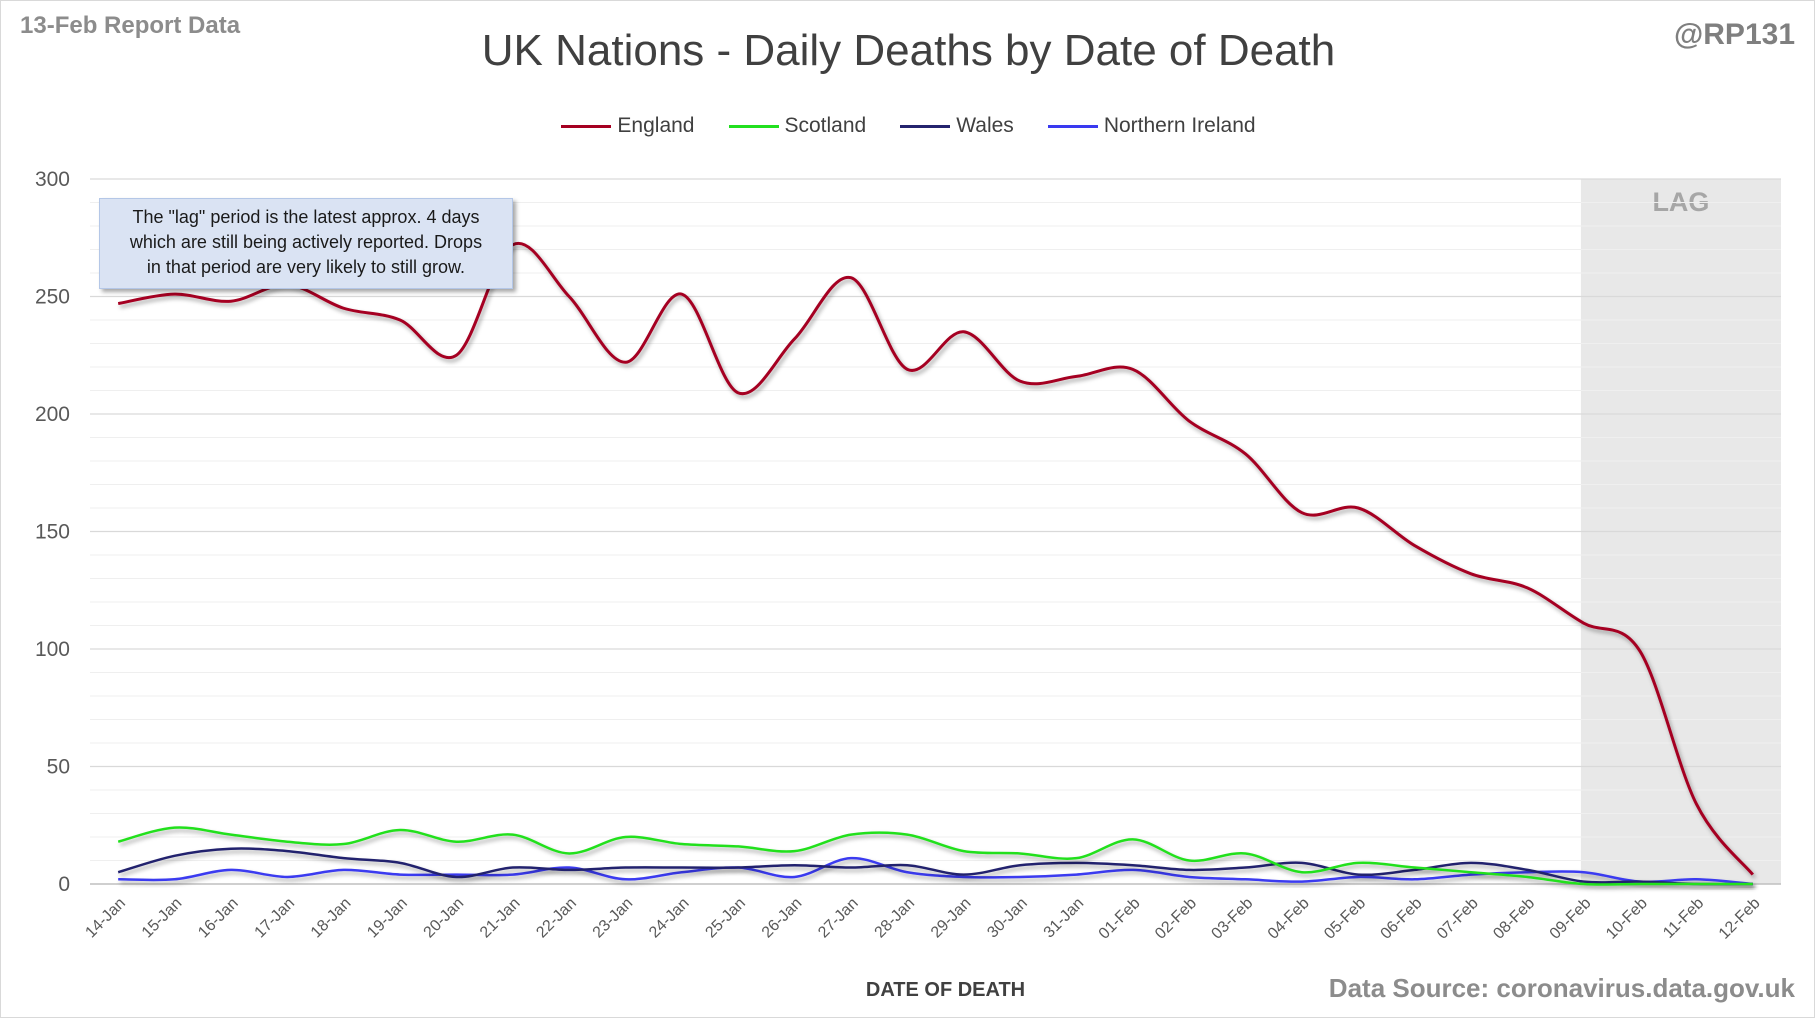 The image size is (1817, 1020). Describe the element at coordinates (52, 179) in the screenshot. I see `y-tick-label: 300` at that location.